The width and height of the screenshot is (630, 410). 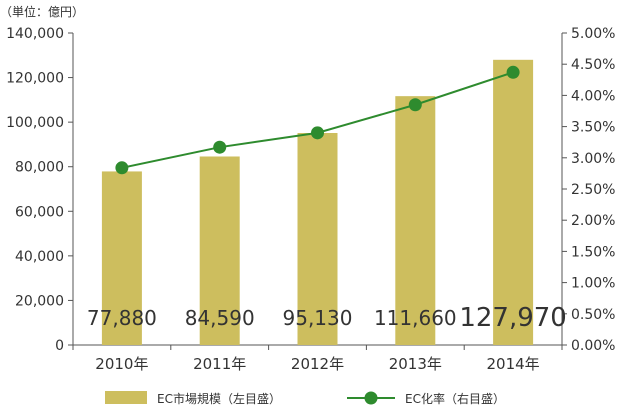 I want to click on right-tick-label: 4.50%, so click(x=593, y=65).